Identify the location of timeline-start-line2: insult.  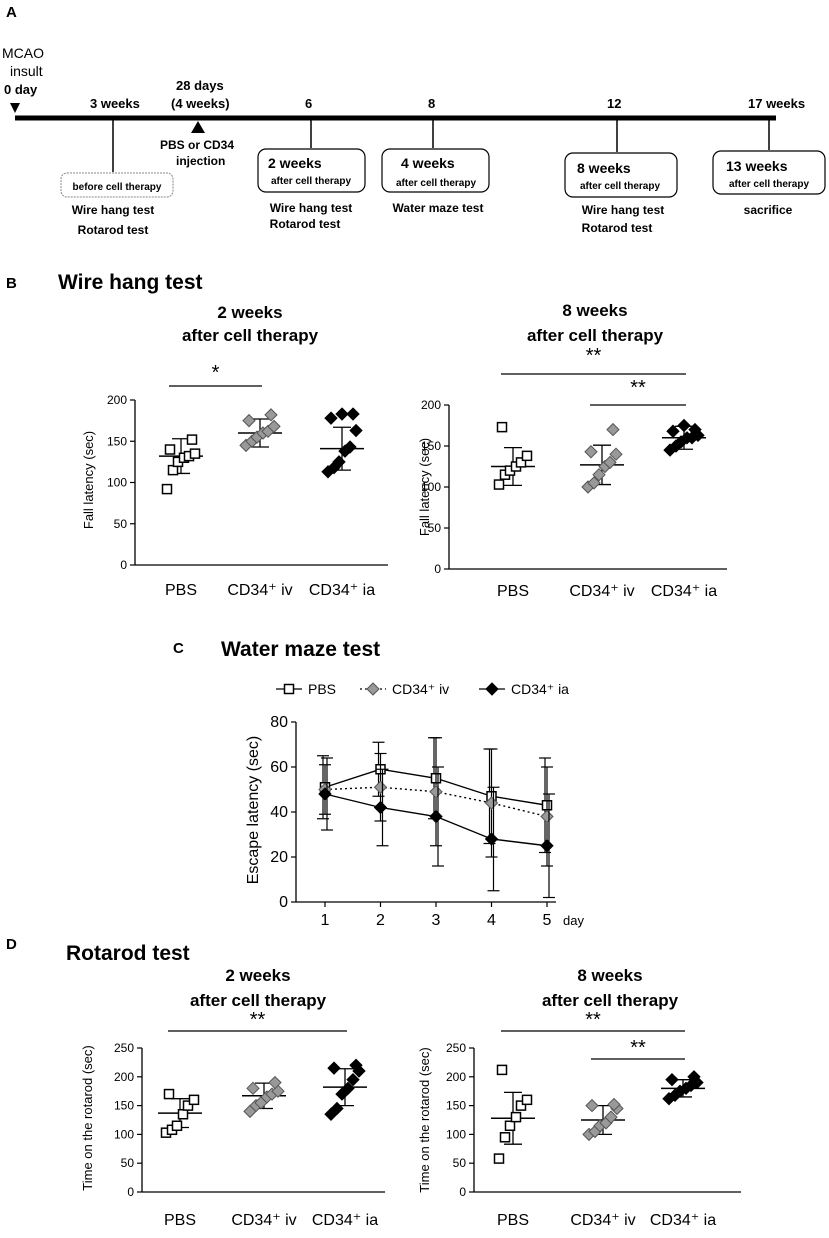
(26, 71).